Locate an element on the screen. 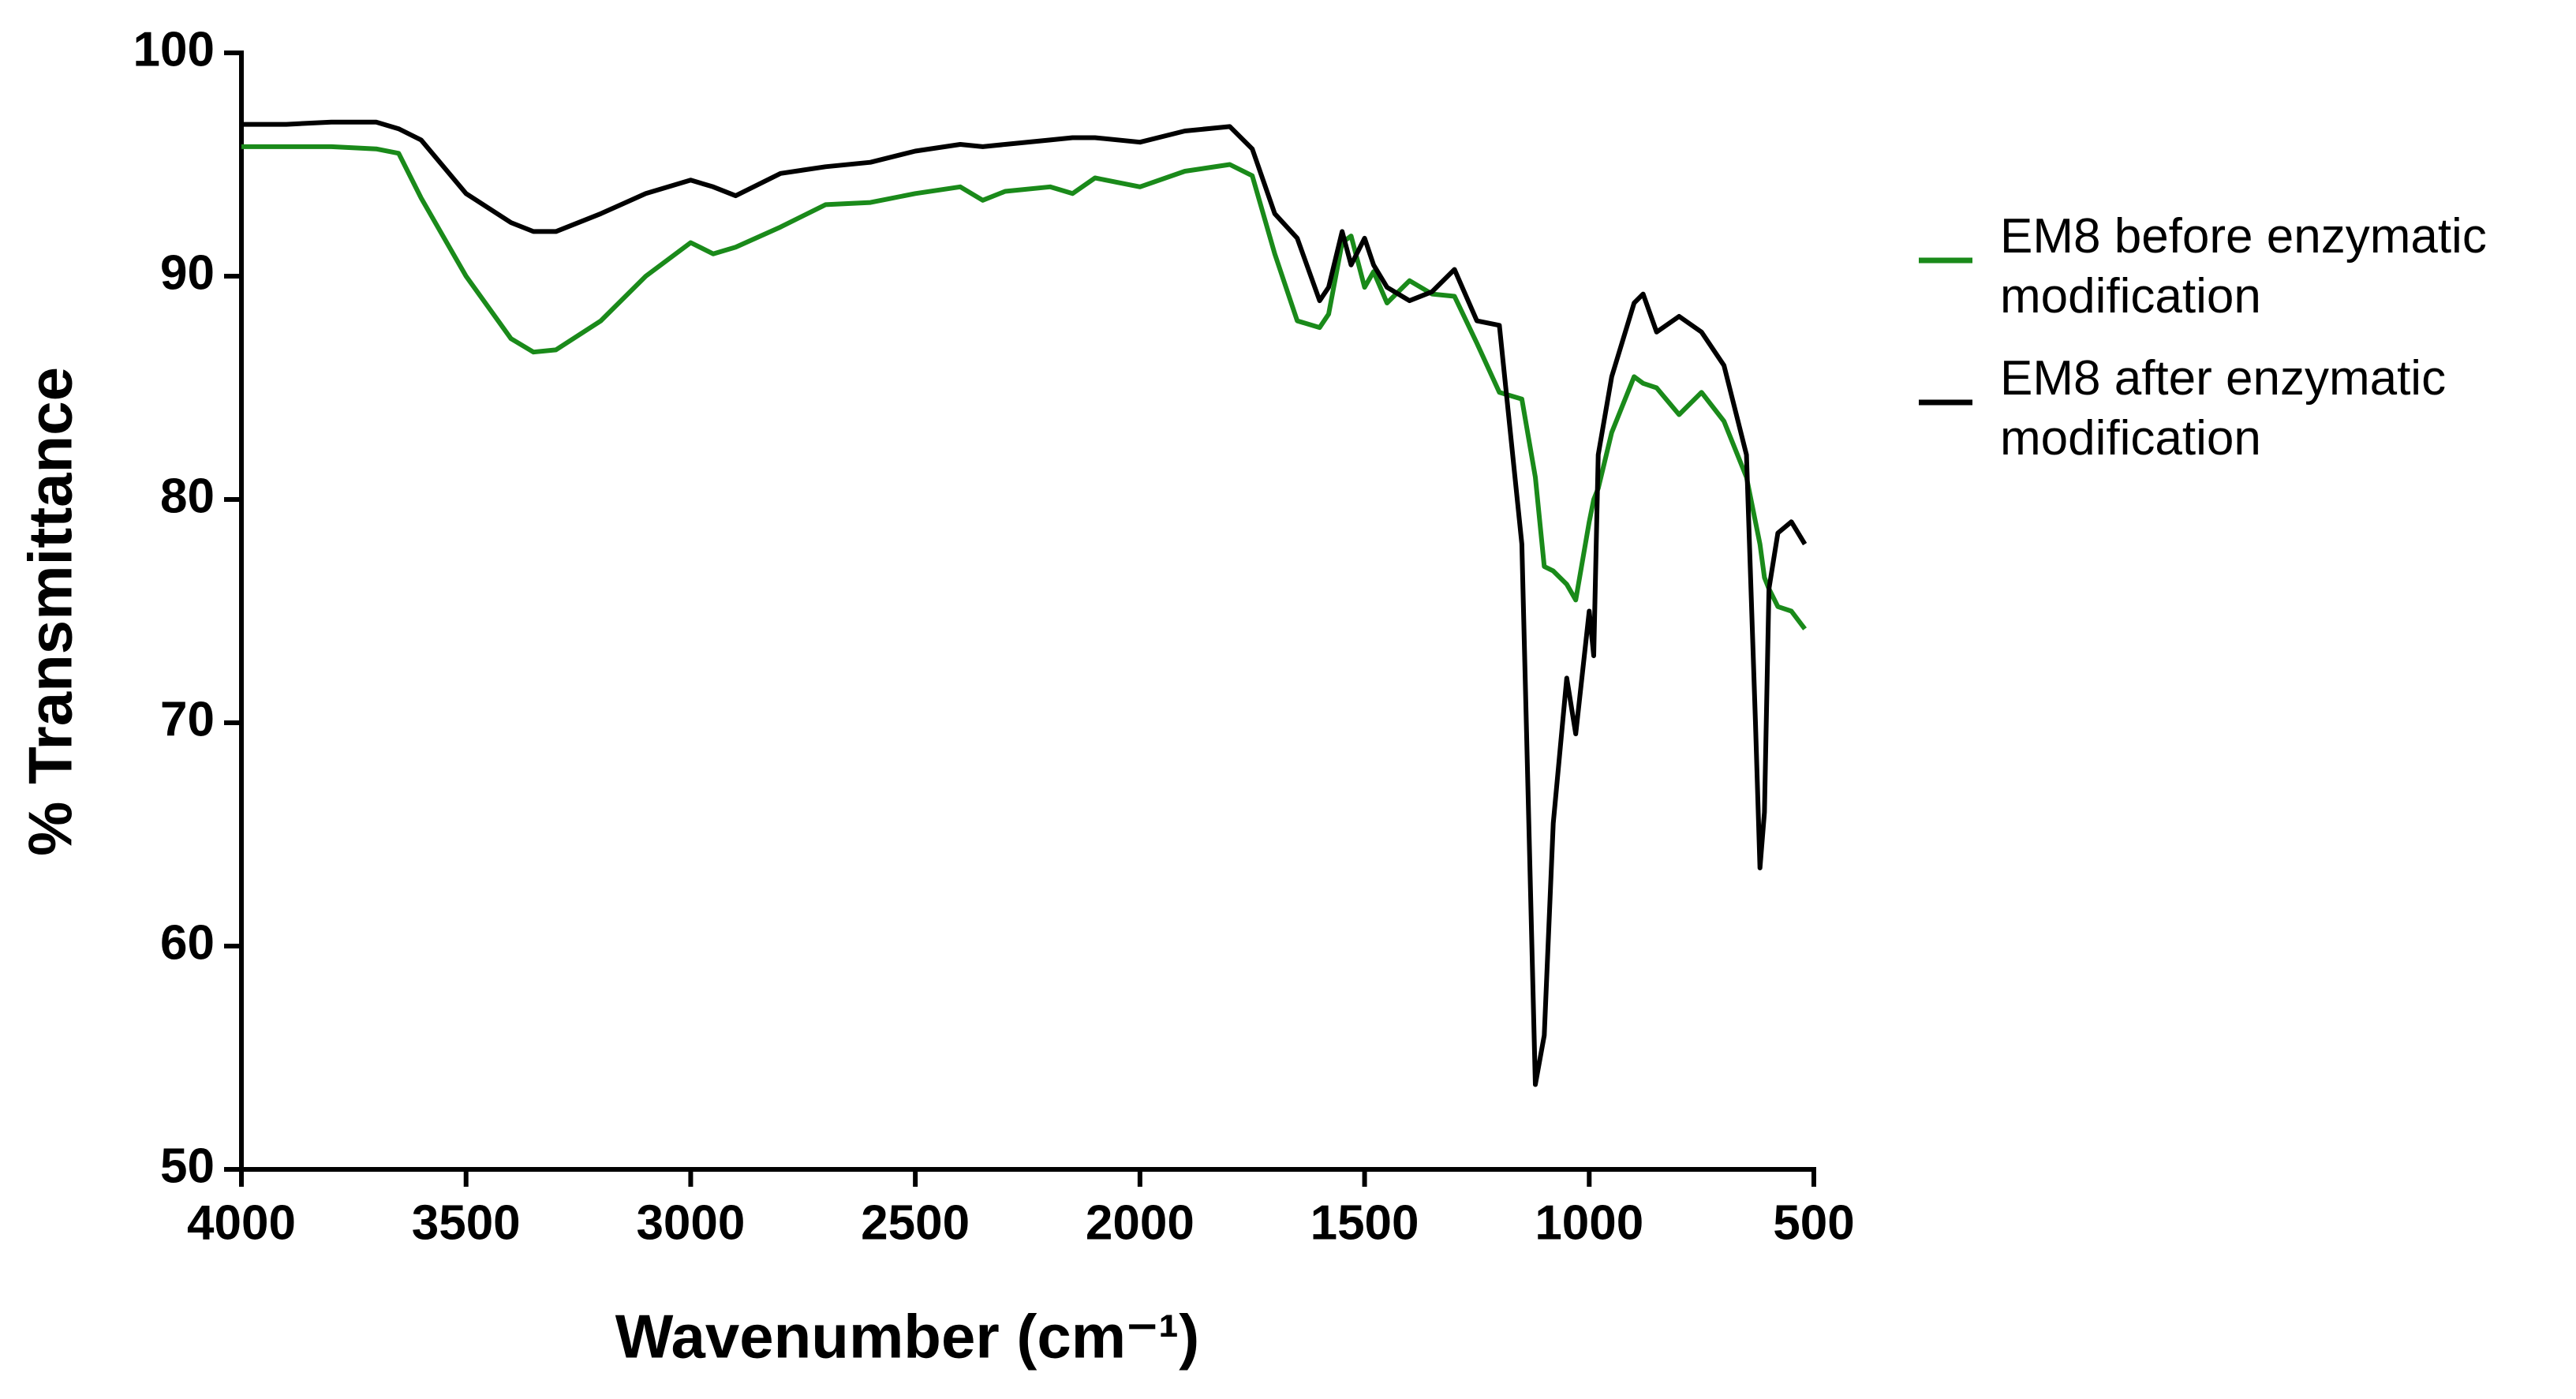  y-tick-label: 60 is located at coordinates (187, 942).